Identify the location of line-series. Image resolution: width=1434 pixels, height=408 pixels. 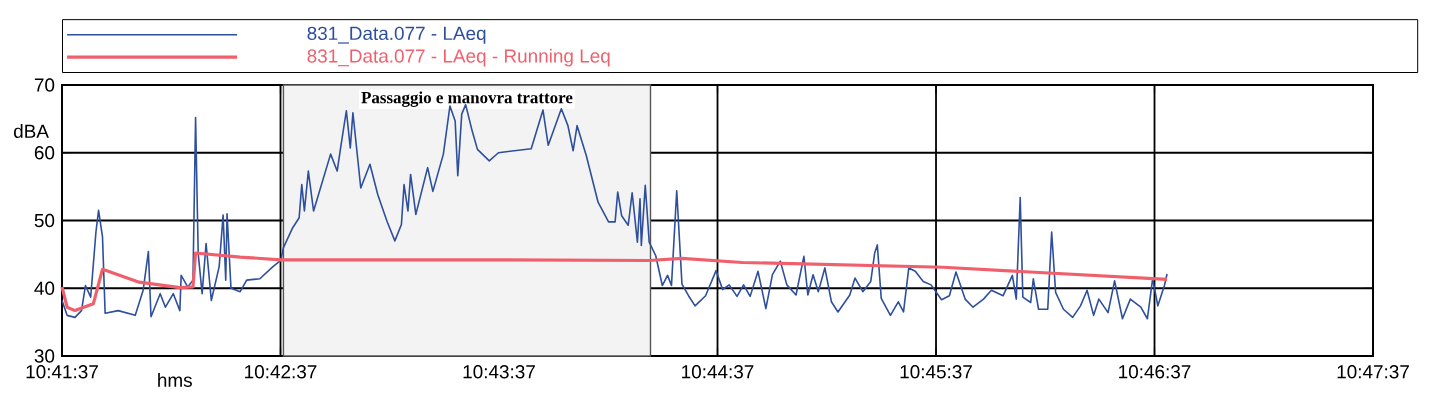
(614, 282).